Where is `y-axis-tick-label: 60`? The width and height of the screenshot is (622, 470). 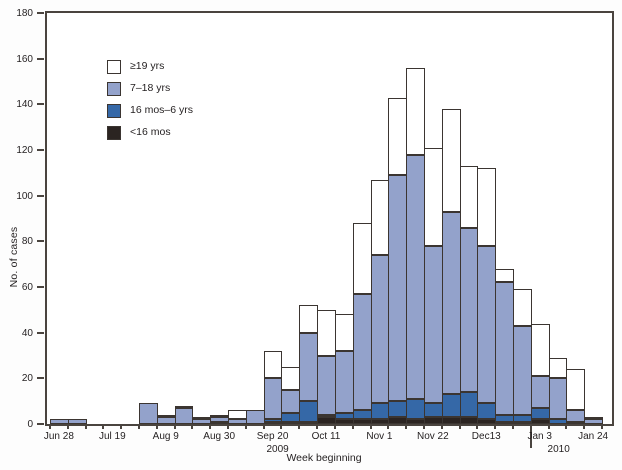 y-axis-tick-label: 60 is located at coordinates (27, 287).